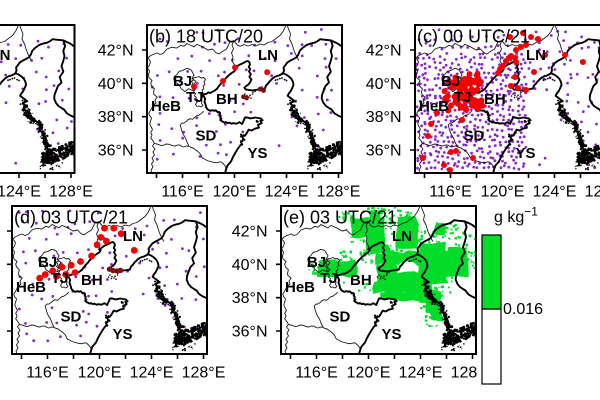 This screenshot has width=600, height=400. What do you see at coordinates (473, 37) in the screenshot?
I see `svg-text: (c) 00 UTC/21` at bounding box center [473, 37].